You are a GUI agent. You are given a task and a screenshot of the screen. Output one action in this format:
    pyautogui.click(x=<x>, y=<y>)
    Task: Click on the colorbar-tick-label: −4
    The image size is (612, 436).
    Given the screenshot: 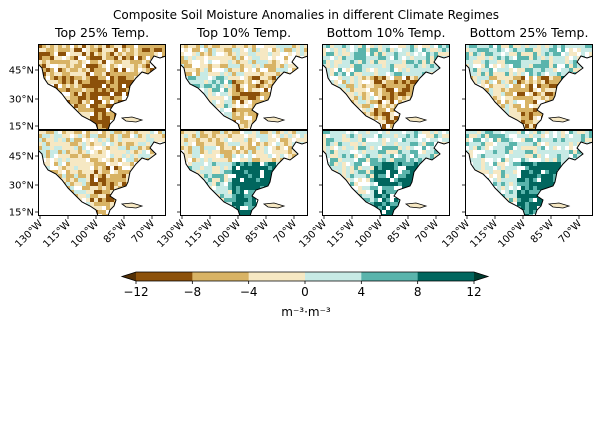 What is the action you would take?
    pyautogui.click(x=249, y=292)
    